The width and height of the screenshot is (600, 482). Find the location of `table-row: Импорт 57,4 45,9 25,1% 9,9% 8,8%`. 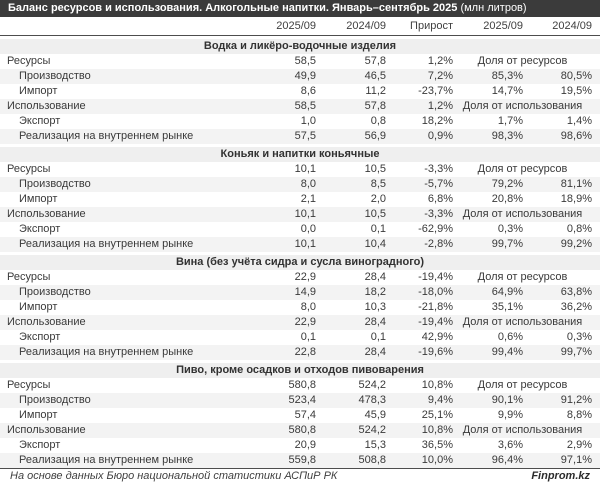

table-row: Импорт 57,4 45,9 25,1% 9,9% 8,8% is located at coordinates (300, 415).